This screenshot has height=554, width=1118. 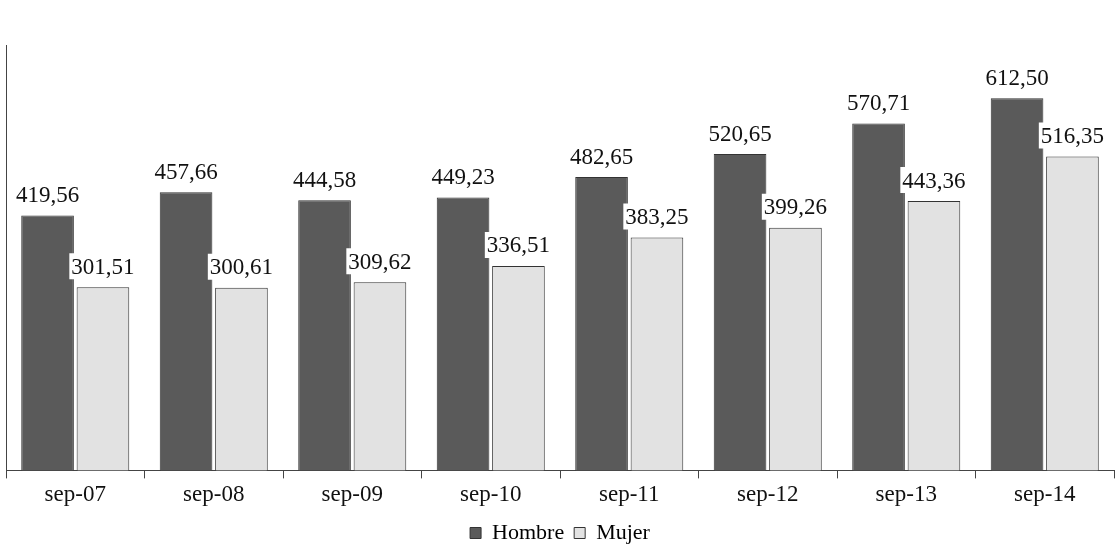 What do you see at coordinates (657, 217) in the screenshot?
I see `data-label: 383,25` at bounding box center [657, 217].